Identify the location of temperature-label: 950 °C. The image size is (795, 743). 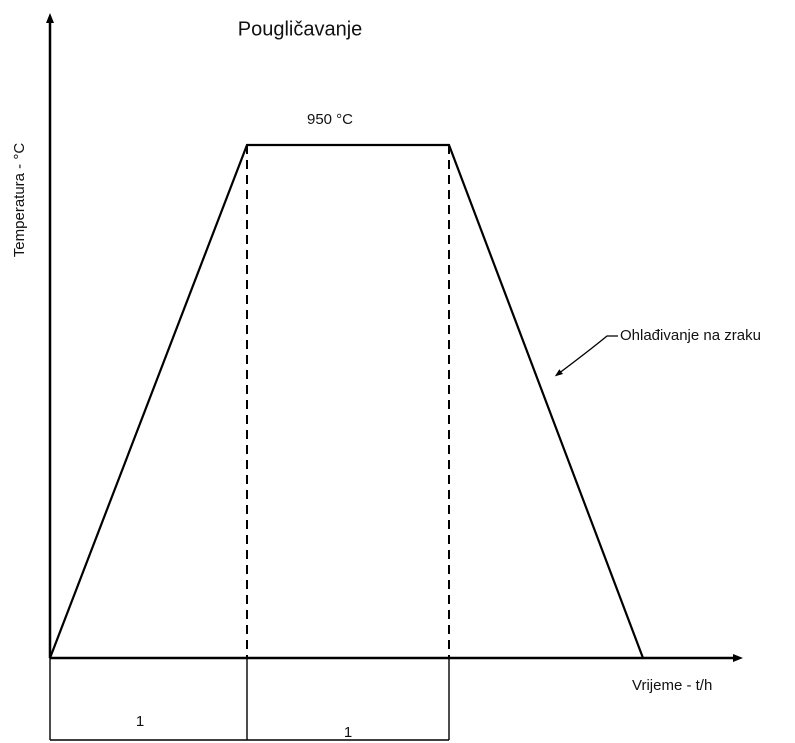
(330, 119).